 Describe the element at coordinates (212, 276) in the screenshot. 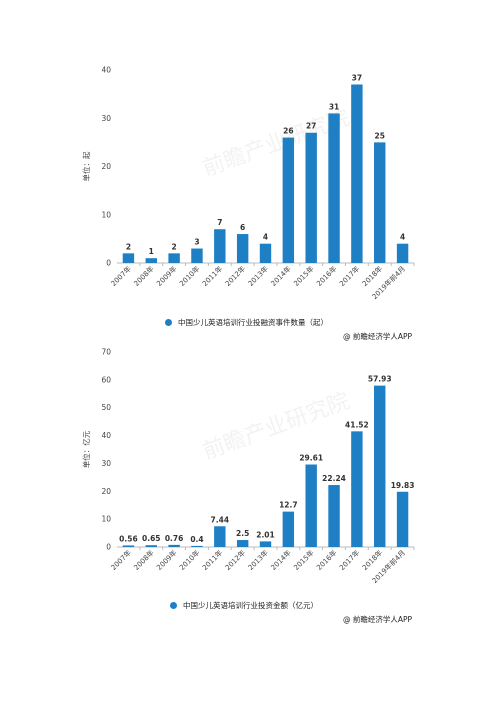

I see `chart-1-category-label-4: 2011年` at that location.